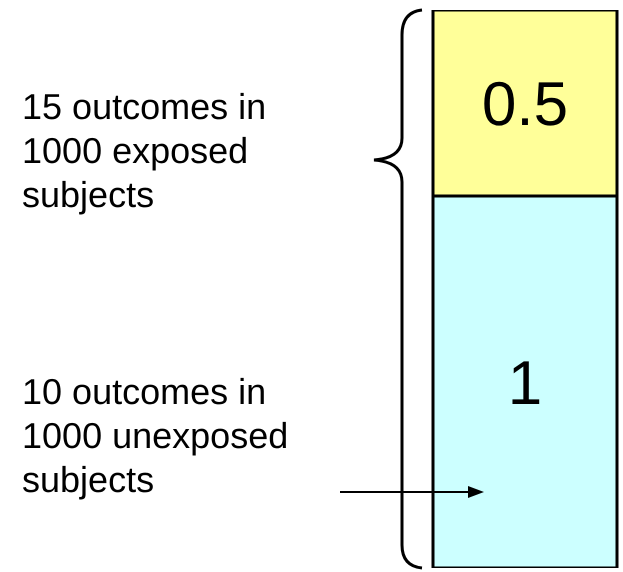  I want to click on text: 10 outcomes in 1000 unexposed subjects, so click(156, 436).